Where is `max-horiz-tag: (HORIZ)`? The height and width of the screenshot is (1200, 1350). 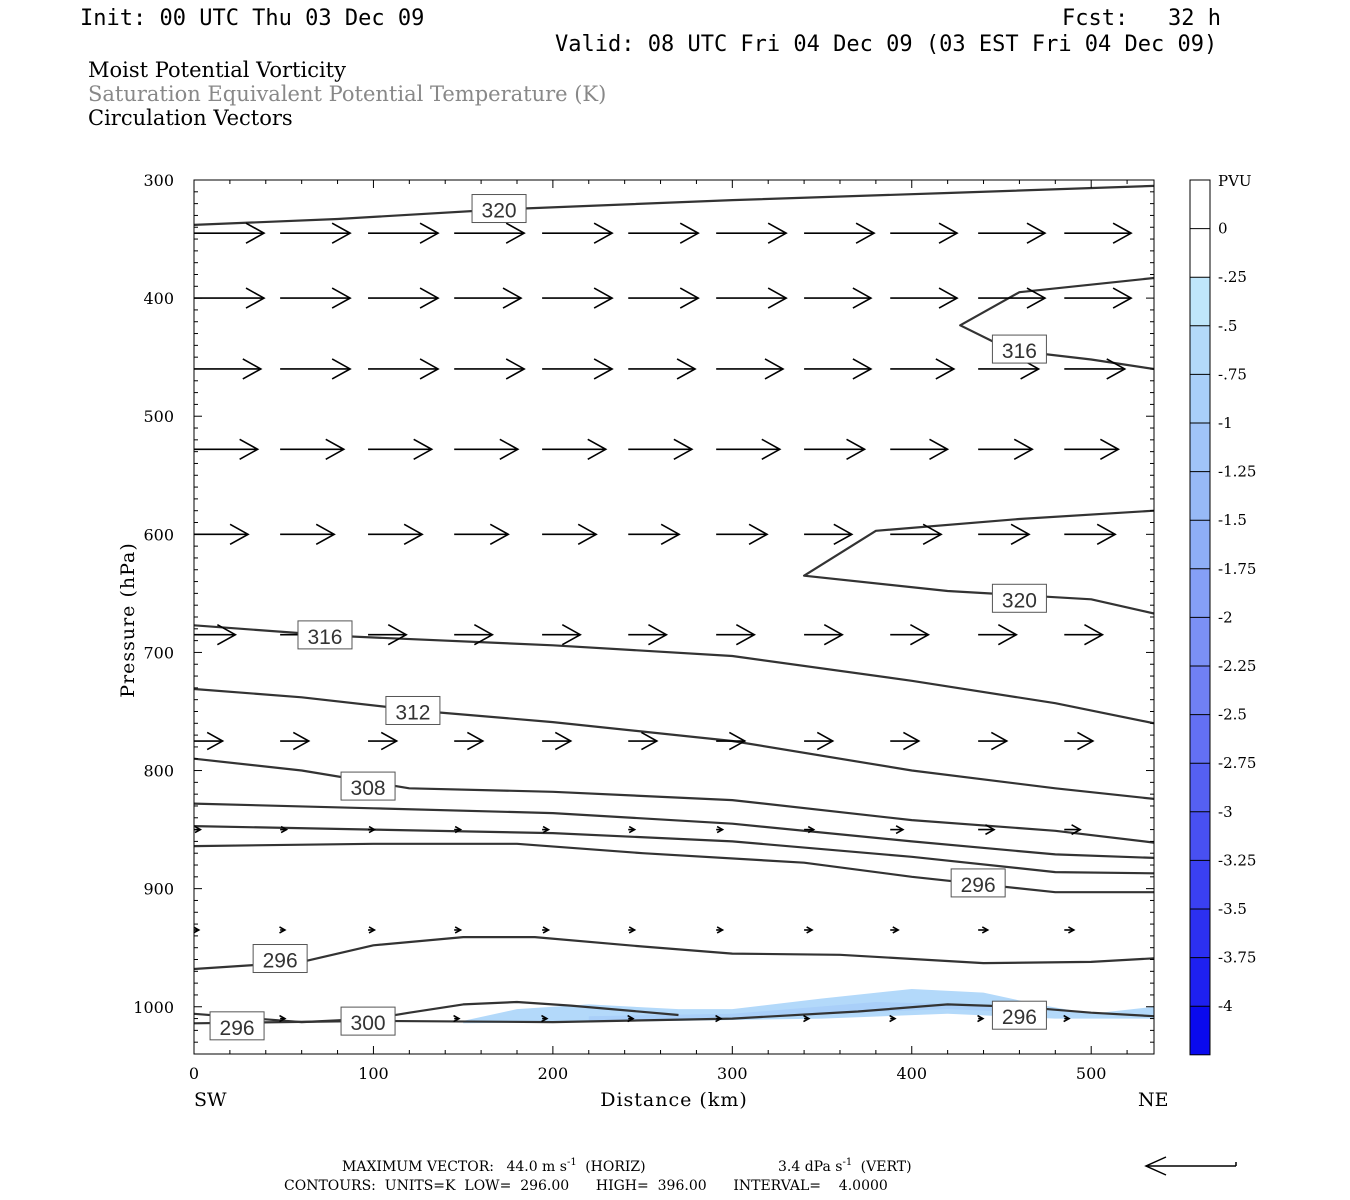
max-horiz-tag: (HORIZ) is located at coordinates (615, 1167).